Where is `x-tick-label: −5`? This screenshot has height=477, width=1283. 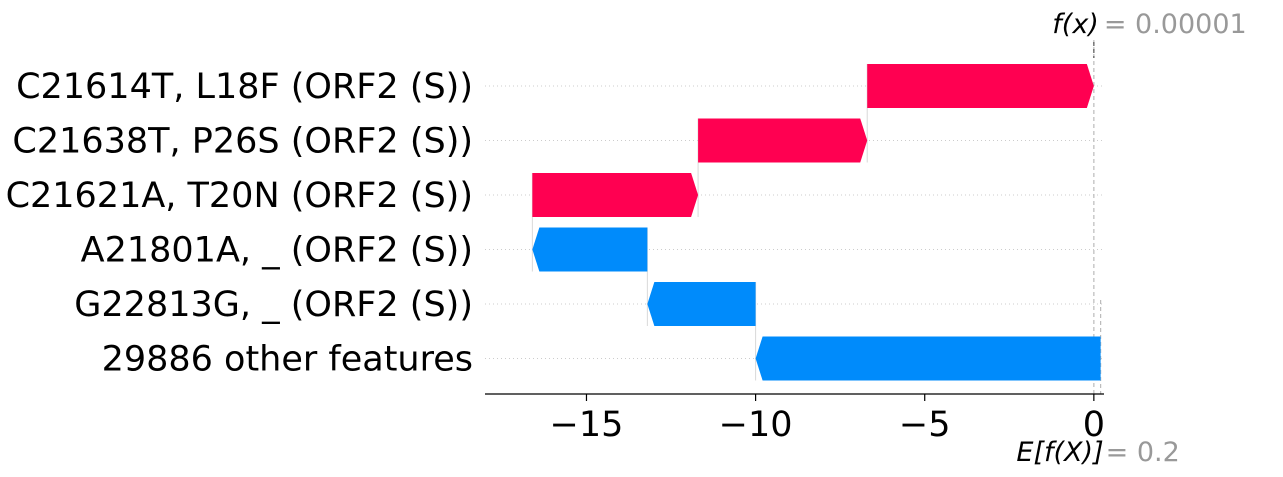 x-tick-label: −5 is located at coordinates (925, 425).